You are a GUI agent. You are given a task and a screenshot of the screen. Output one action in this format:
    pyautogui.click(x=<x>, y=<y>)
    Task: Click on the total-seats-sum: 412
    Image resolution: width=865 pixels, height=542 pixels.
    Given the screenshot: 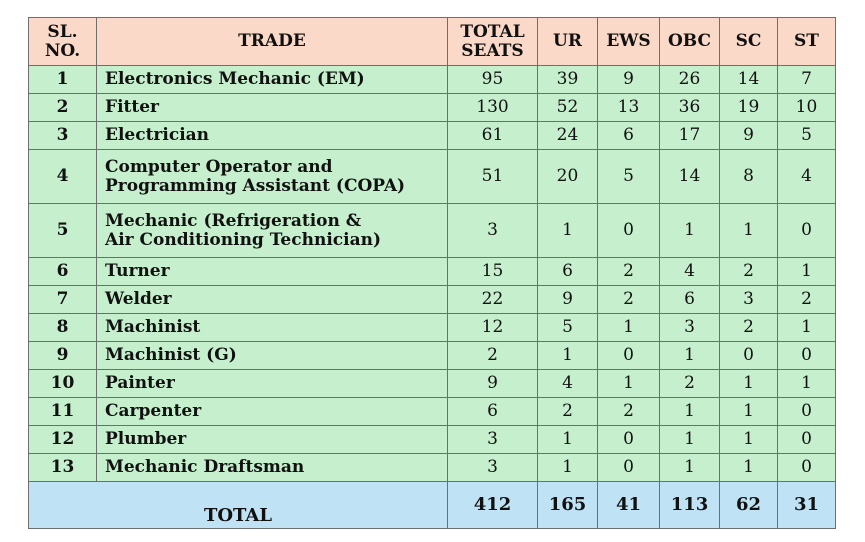 What is the action you would take?
    pyautogui.click(x=492, y=505)
    